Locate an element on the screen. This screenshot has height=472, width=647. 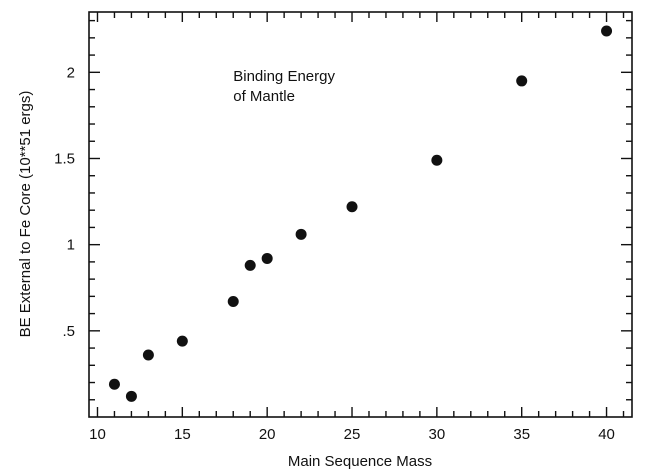
x-axis-title: Main Sequence Mass is located at coordinates (360, 461).